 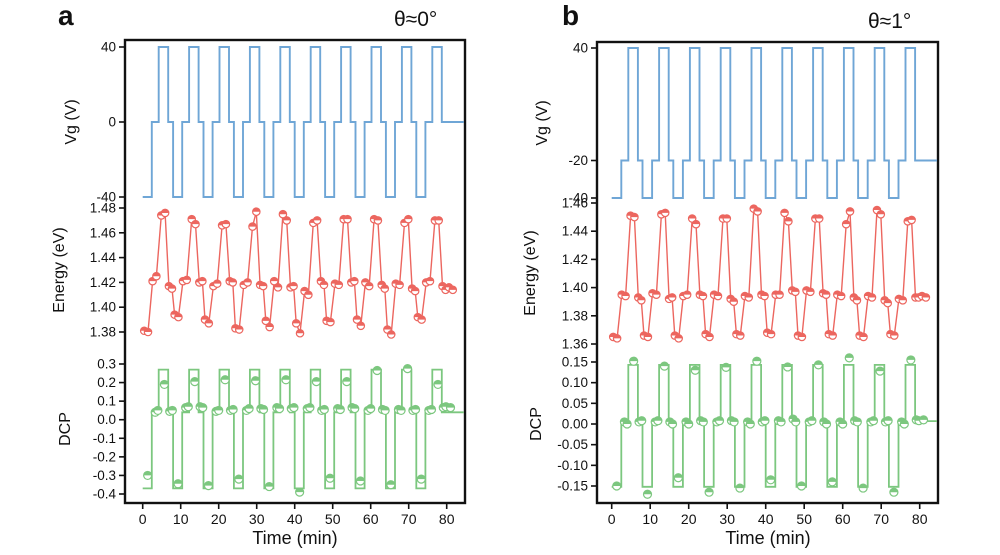 I want to click on panel-b-energy-axis-label: Energy (eV), so click(x=530, y=273).